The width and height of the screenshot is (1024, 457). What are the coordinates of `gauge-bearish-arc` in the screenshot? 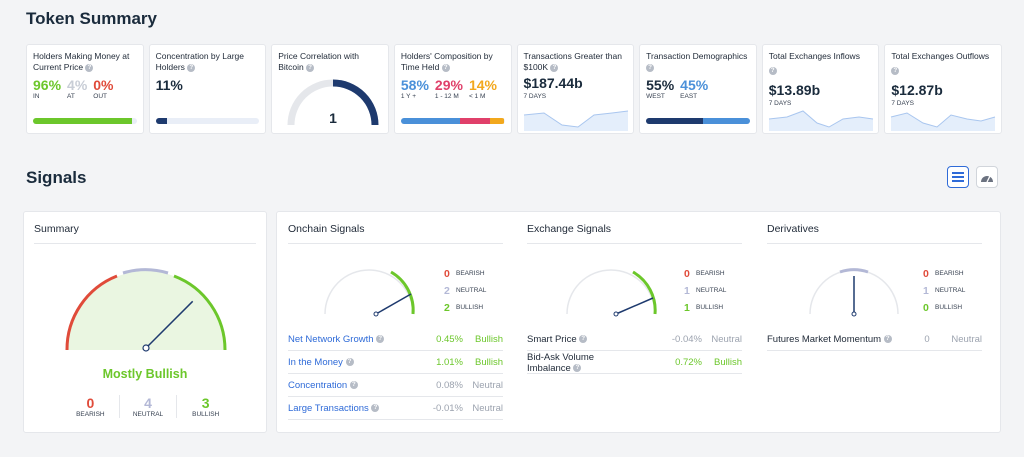 It's located at (91, 312).